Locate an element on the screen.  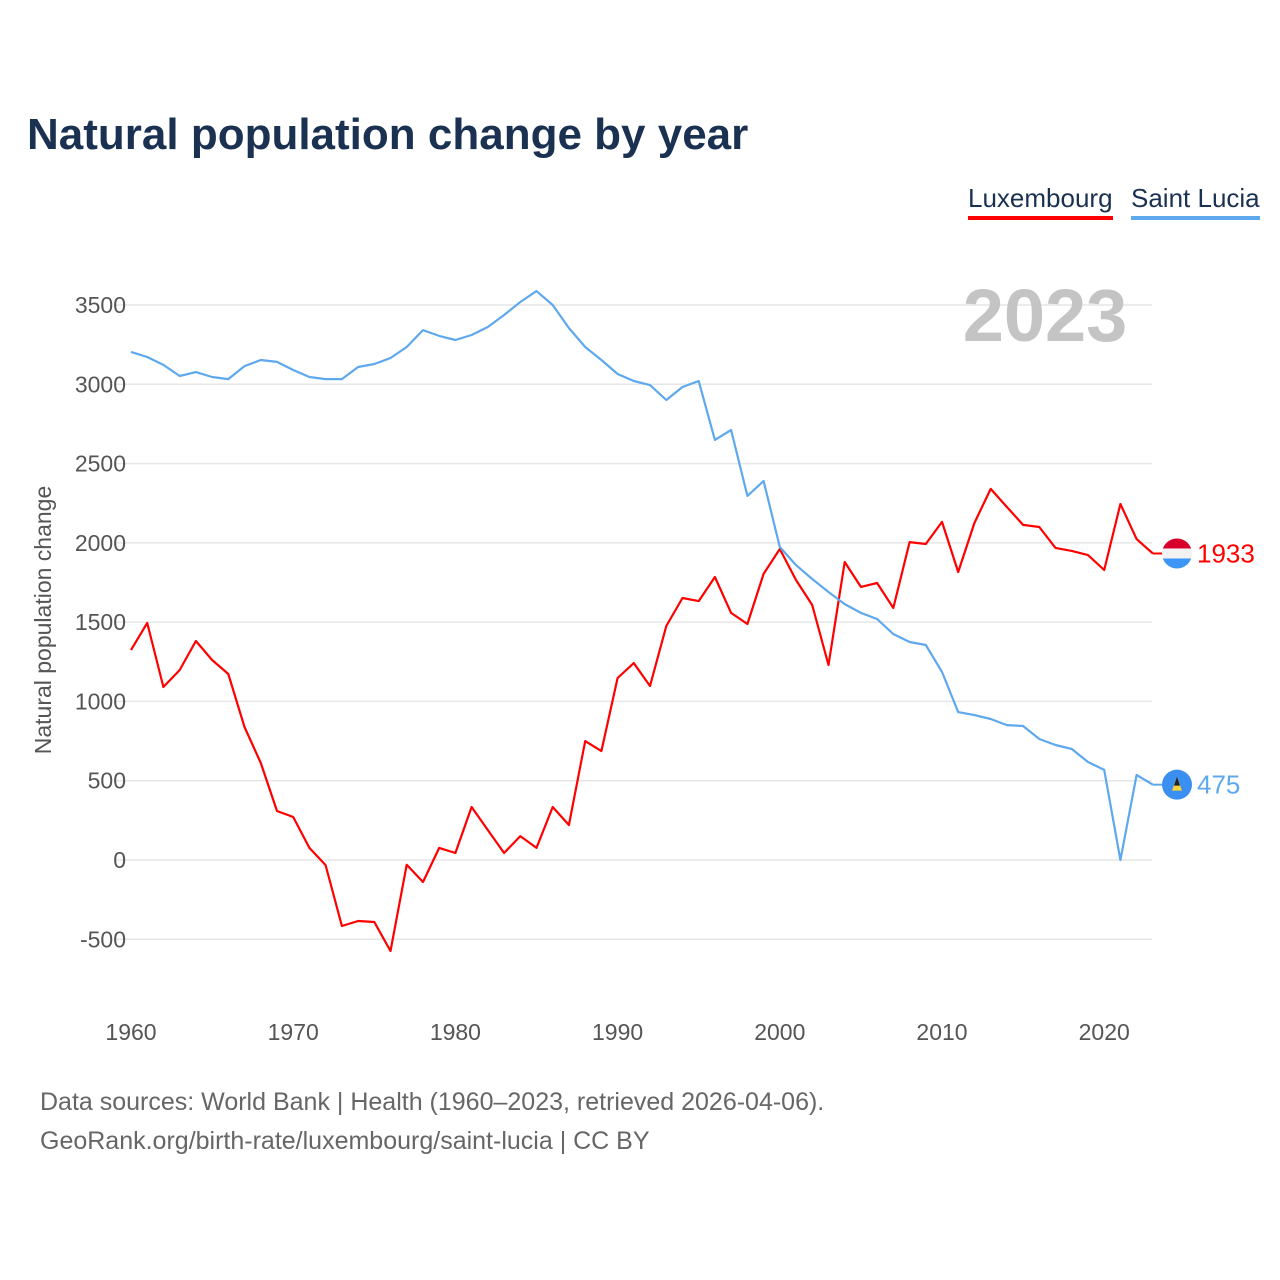
y-tick-label: 3000 is located at coordinates (100, 384).